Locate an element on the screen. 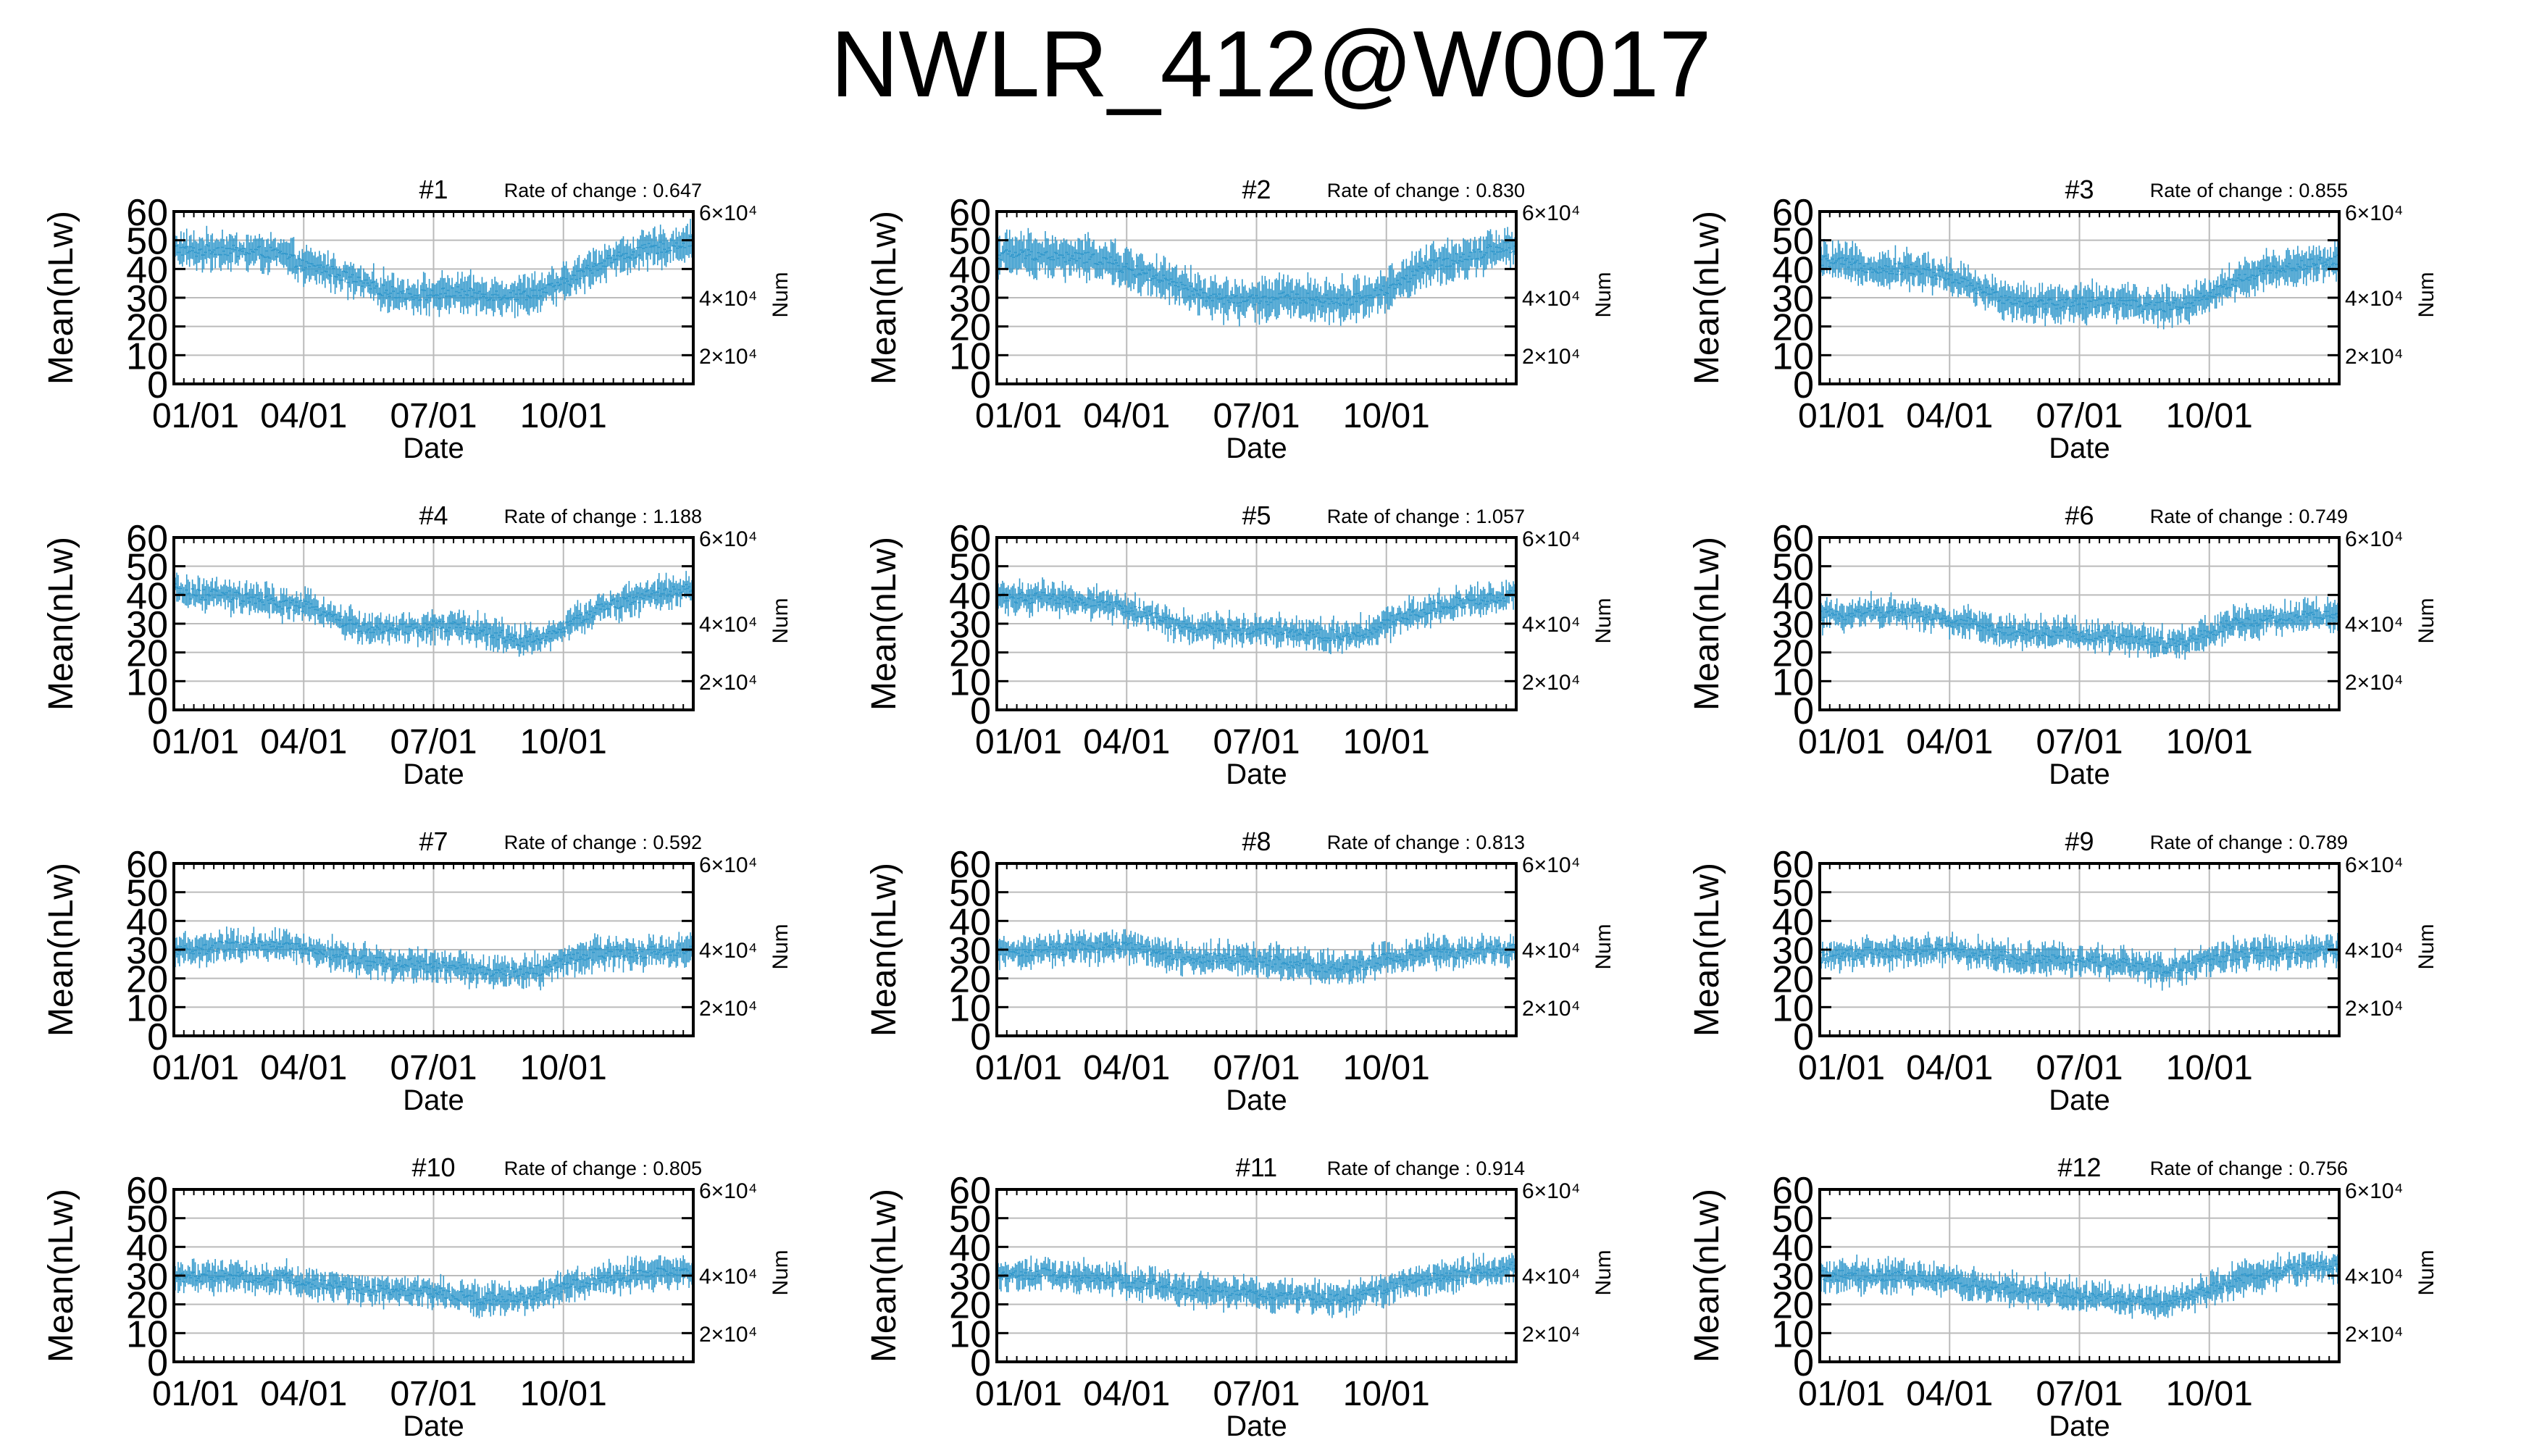 The image size is (2542, 1456). rate-of-change-label: Rate of change : 1.057 is located at coordinates (1426, 516).